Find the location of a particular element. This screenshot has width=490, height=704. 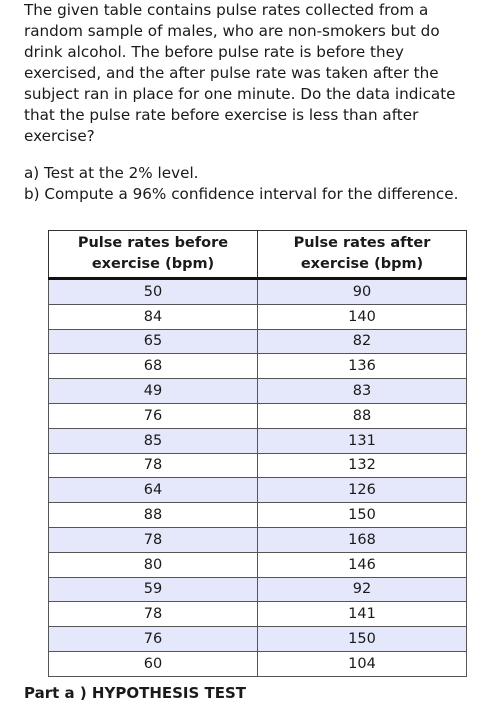

cell-after: 132 is located at coordinates (362, 465).